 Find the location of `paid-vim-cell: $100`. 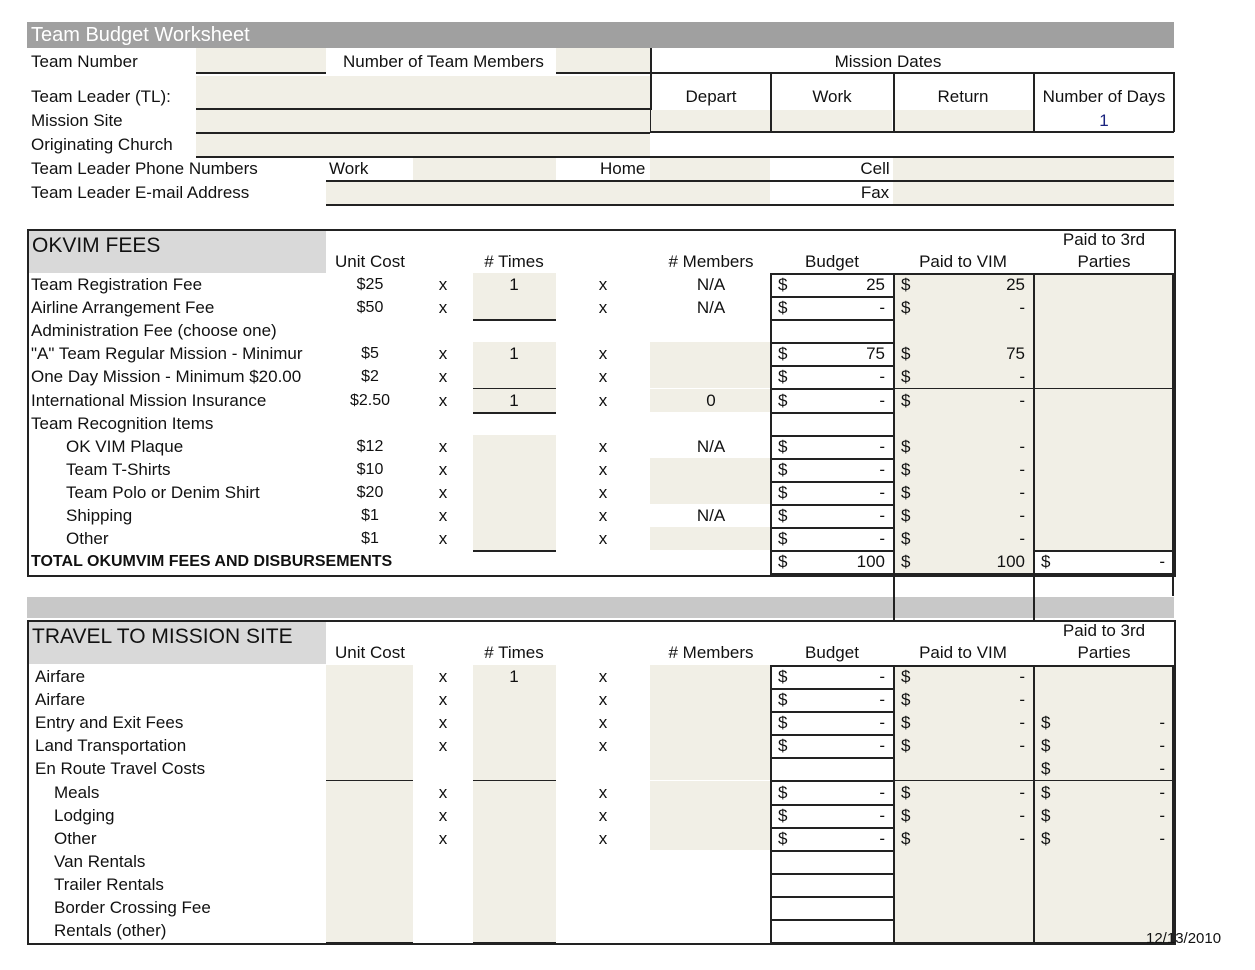

paid-vim-cell: $100 is located at coordinates (963, 562).